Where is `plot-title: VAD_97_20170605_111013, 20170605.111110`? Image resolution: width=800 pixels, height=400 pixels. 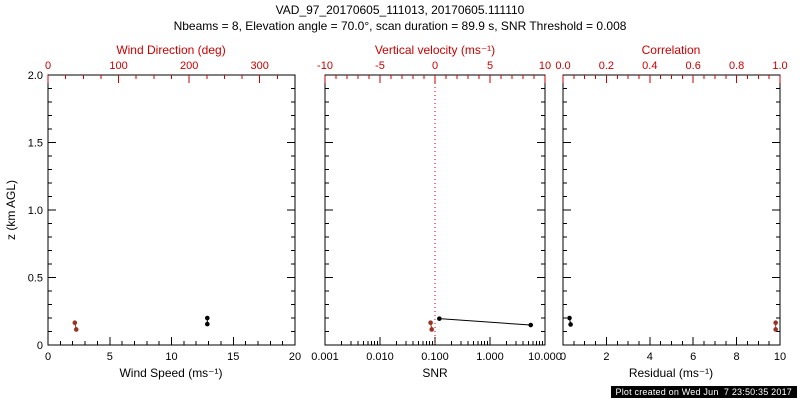 plot-title: VAD_97_20170605_111013, 20170605.111110 is located at coordinates (400, 10).